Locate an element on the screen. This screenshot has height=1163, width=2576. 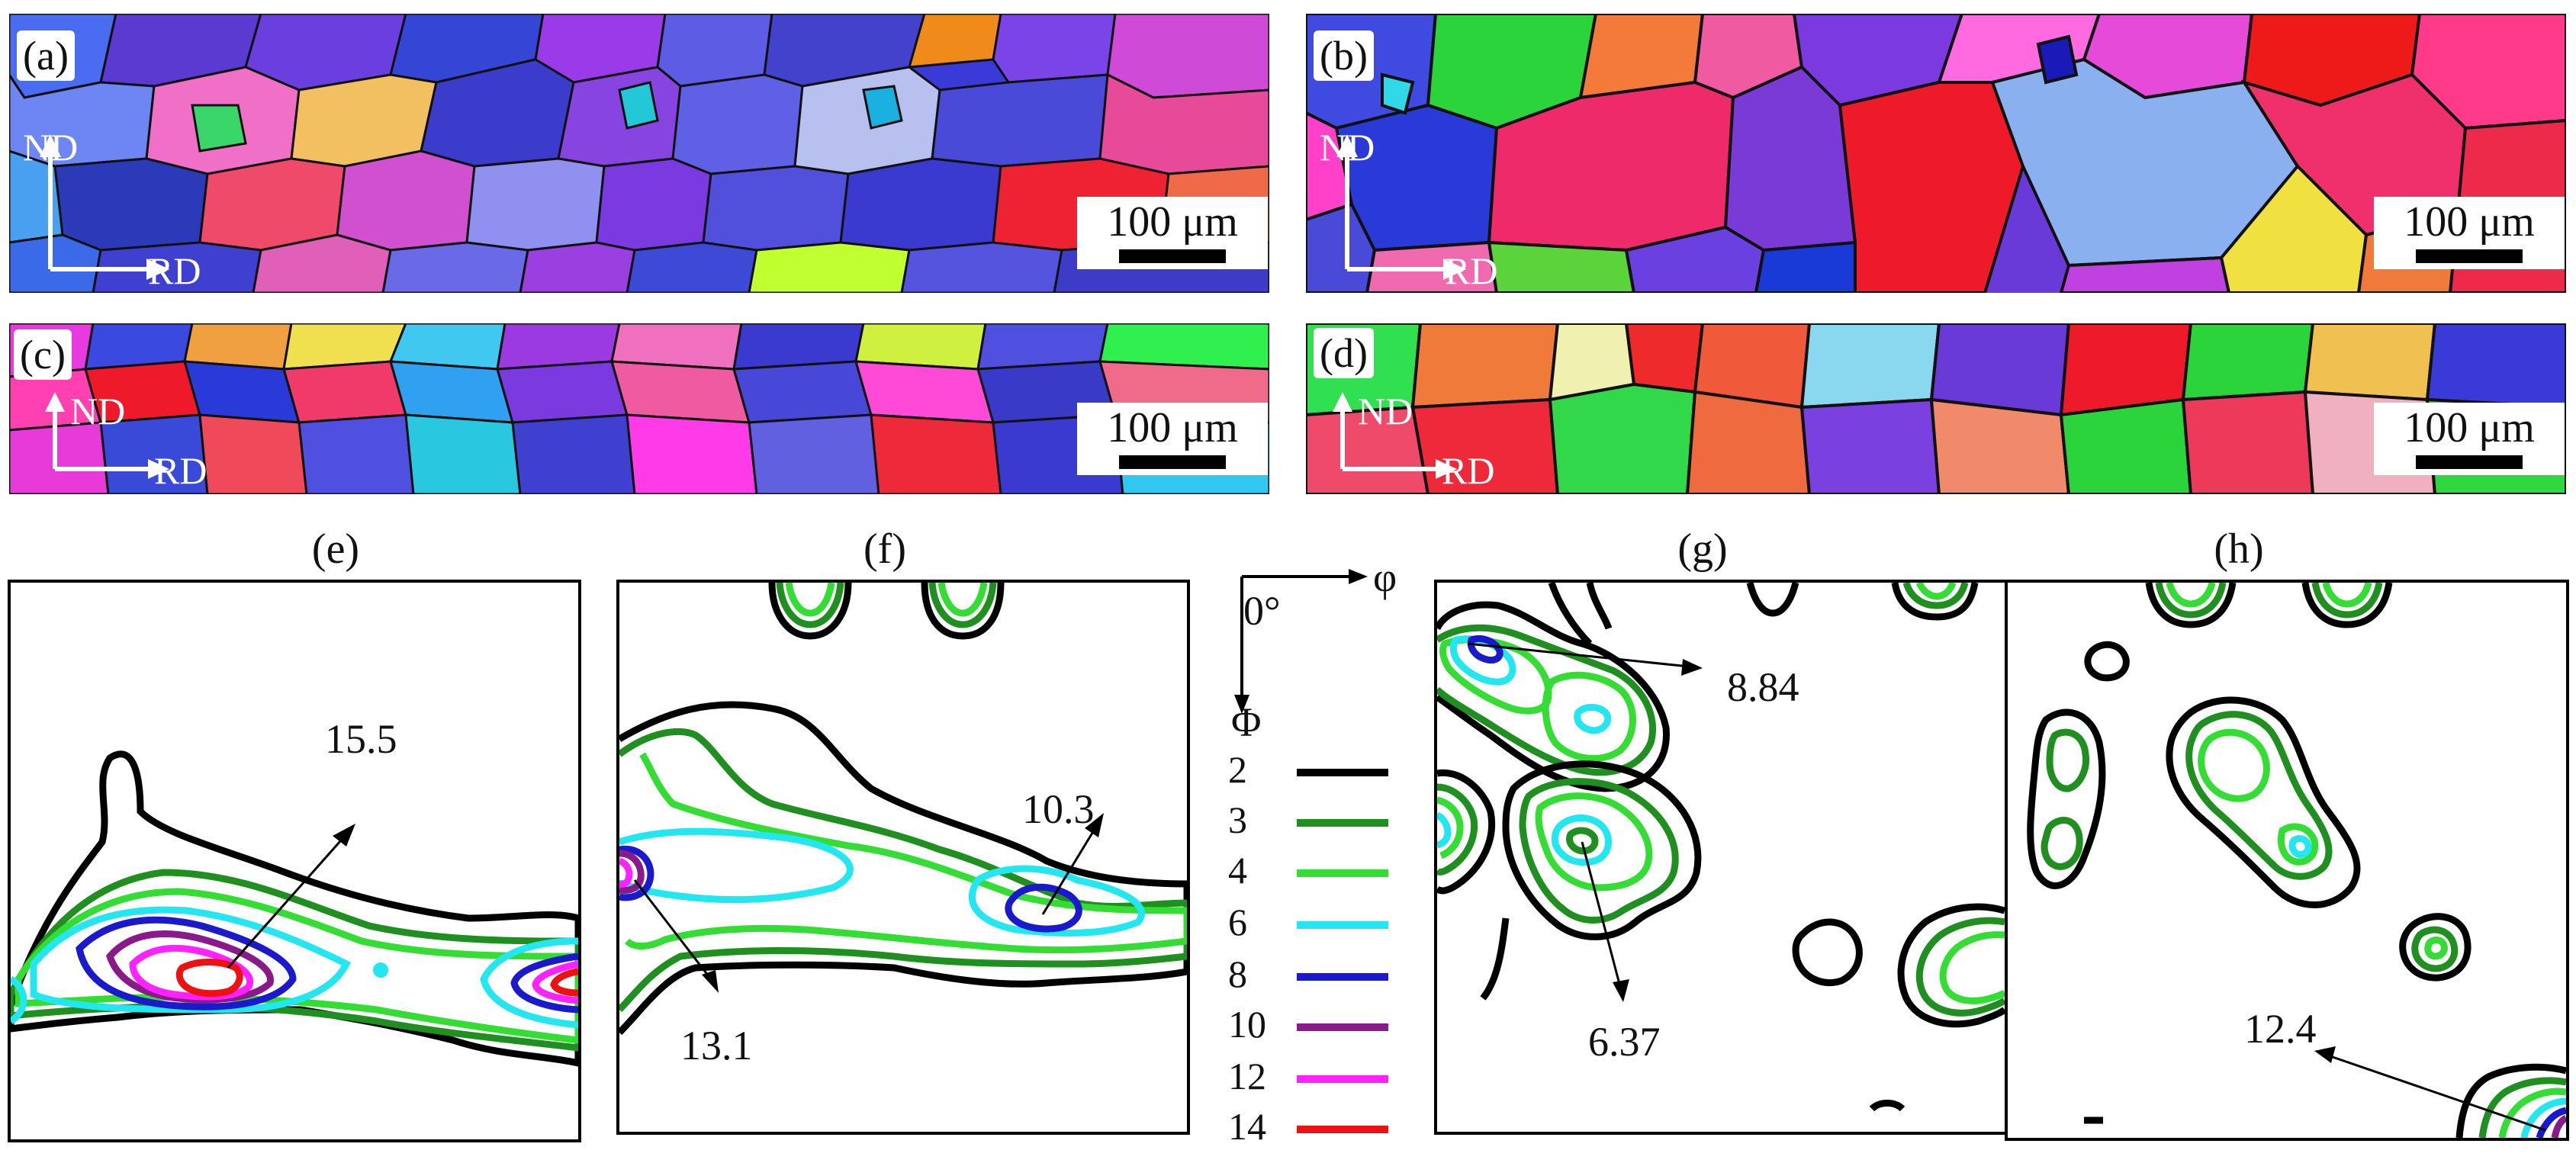
nd-rd-axes-a is located at coordinates (104, 207).